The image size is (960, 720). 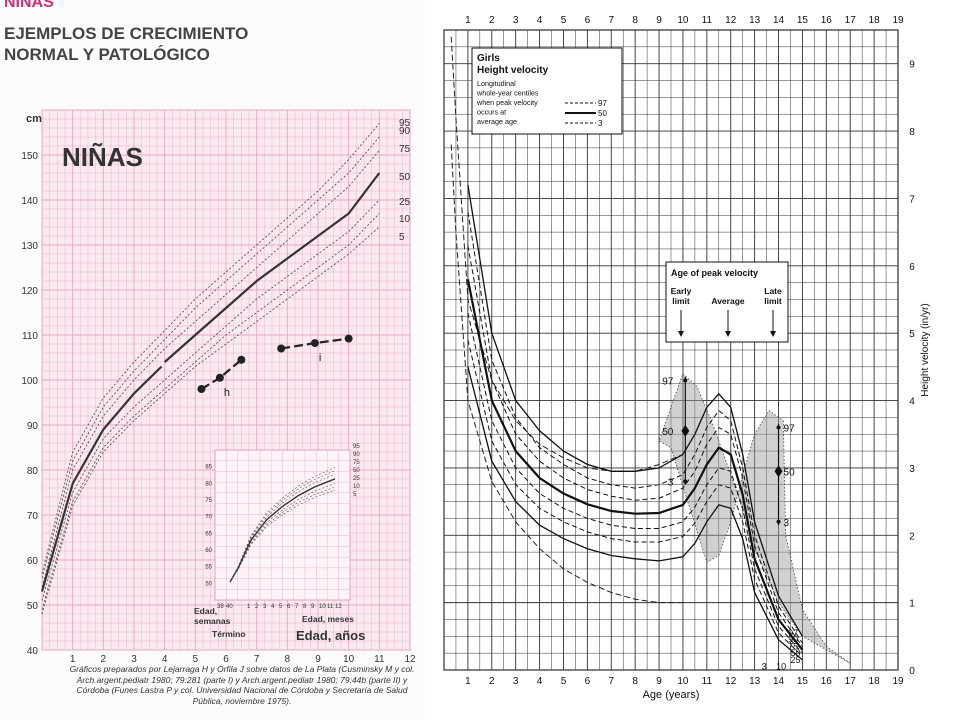 I want to click on y-tick-label: 50, so click(x=33, y=606).